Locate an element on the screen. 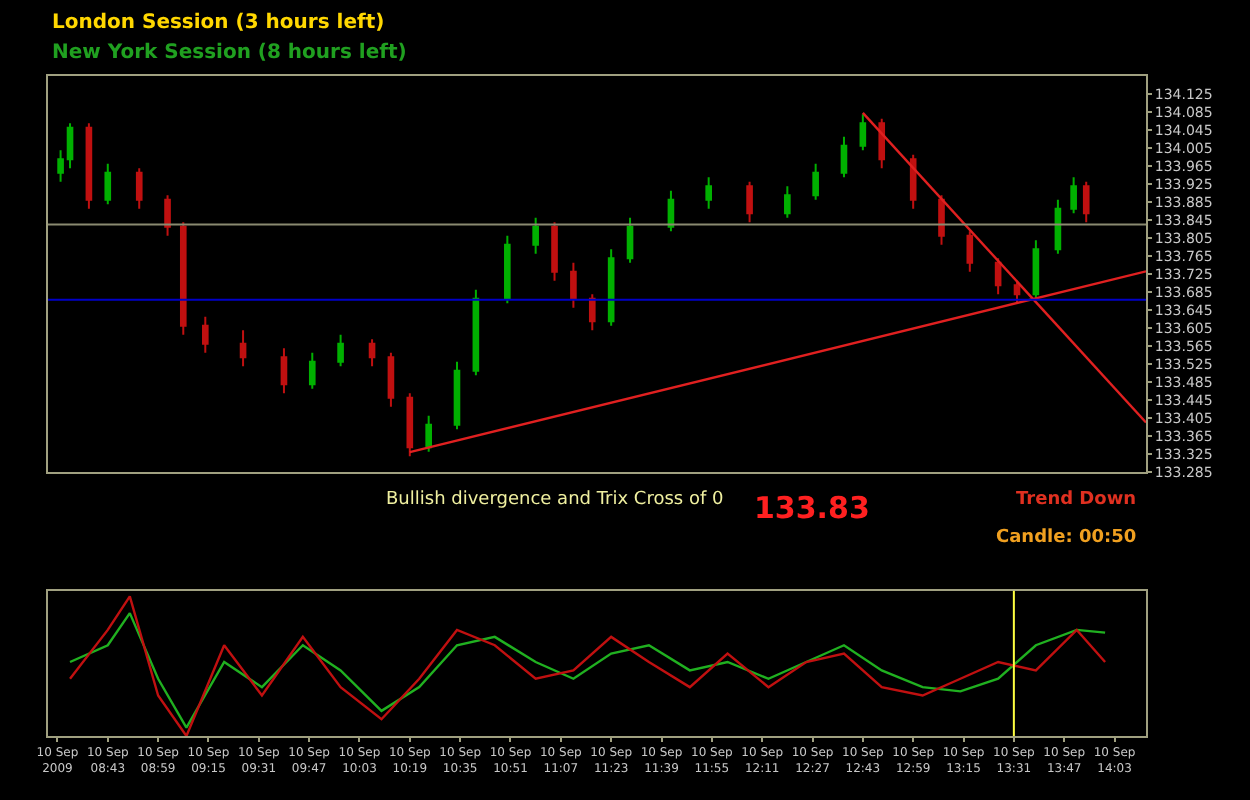 This screenshot has height=800, width=1250. chart-title: London Session (3 hours left) is located at coordinates (218, 23).